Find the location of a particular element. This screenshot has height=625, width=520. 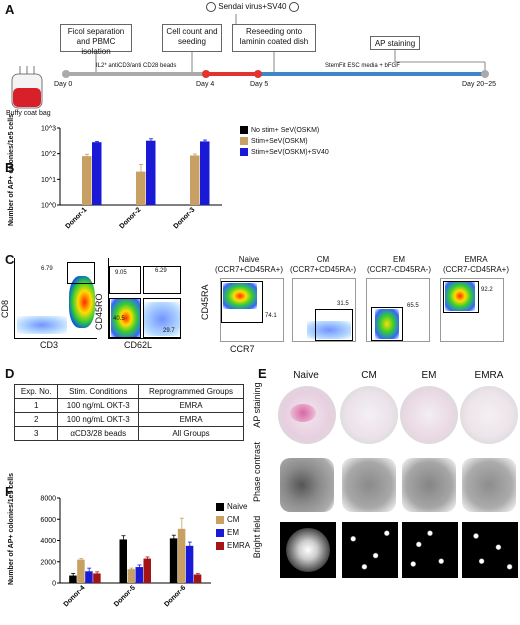

panel-a-label: A is located at coordinates (10, 9).